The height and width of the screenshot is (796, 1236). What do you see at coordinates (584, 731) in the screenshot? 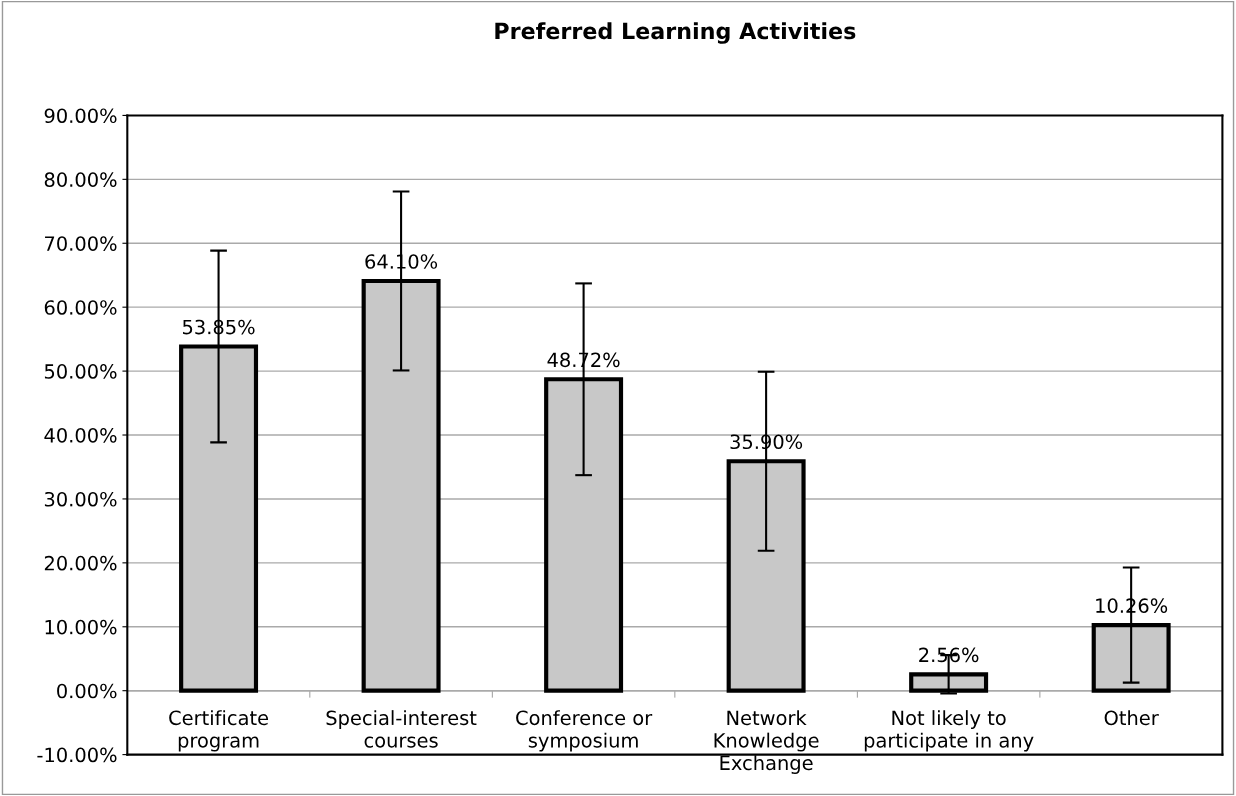
I see `x-tick-label: Conference or symposium` at bounding box center [584, 731].